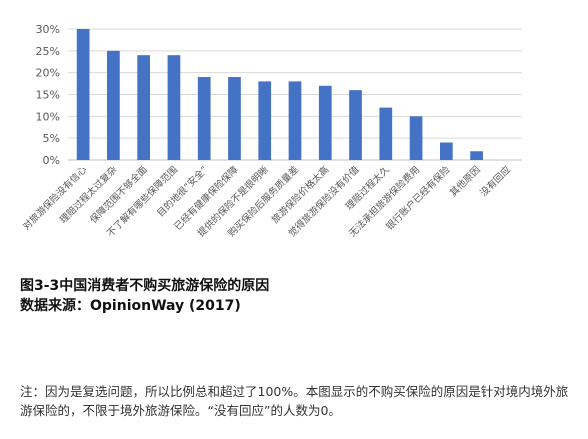 This screenshot has height=439, width=588. What do you see at coordinates (48, 51) in the screenshot?
I see `y-tick-label: 25%` at bounding box center [48, 51].